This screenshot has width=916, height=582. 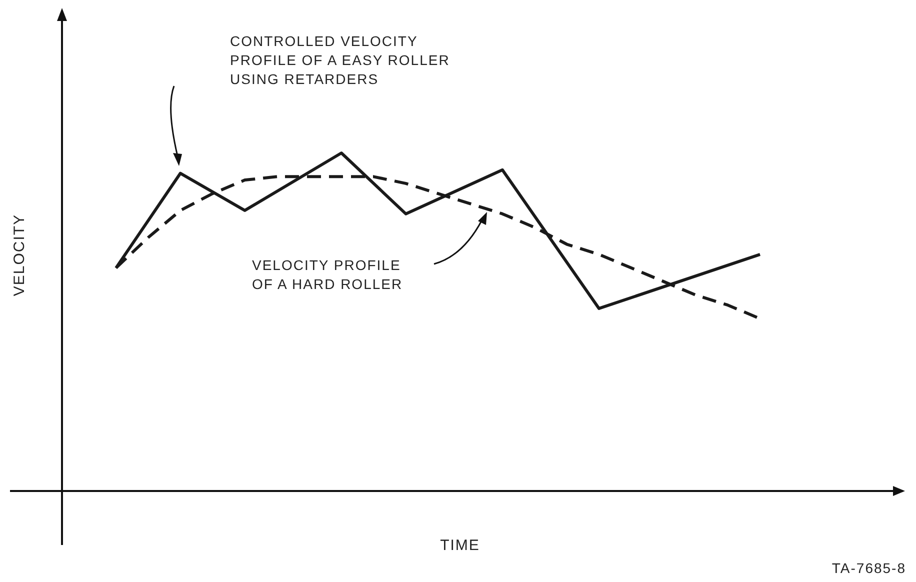 What do you see at coordinates (327, 274) in the screenshot?
I see `annotation: VELOCITY PROFILE OF A HARD ROLLER` at bounding box center [327, 274].